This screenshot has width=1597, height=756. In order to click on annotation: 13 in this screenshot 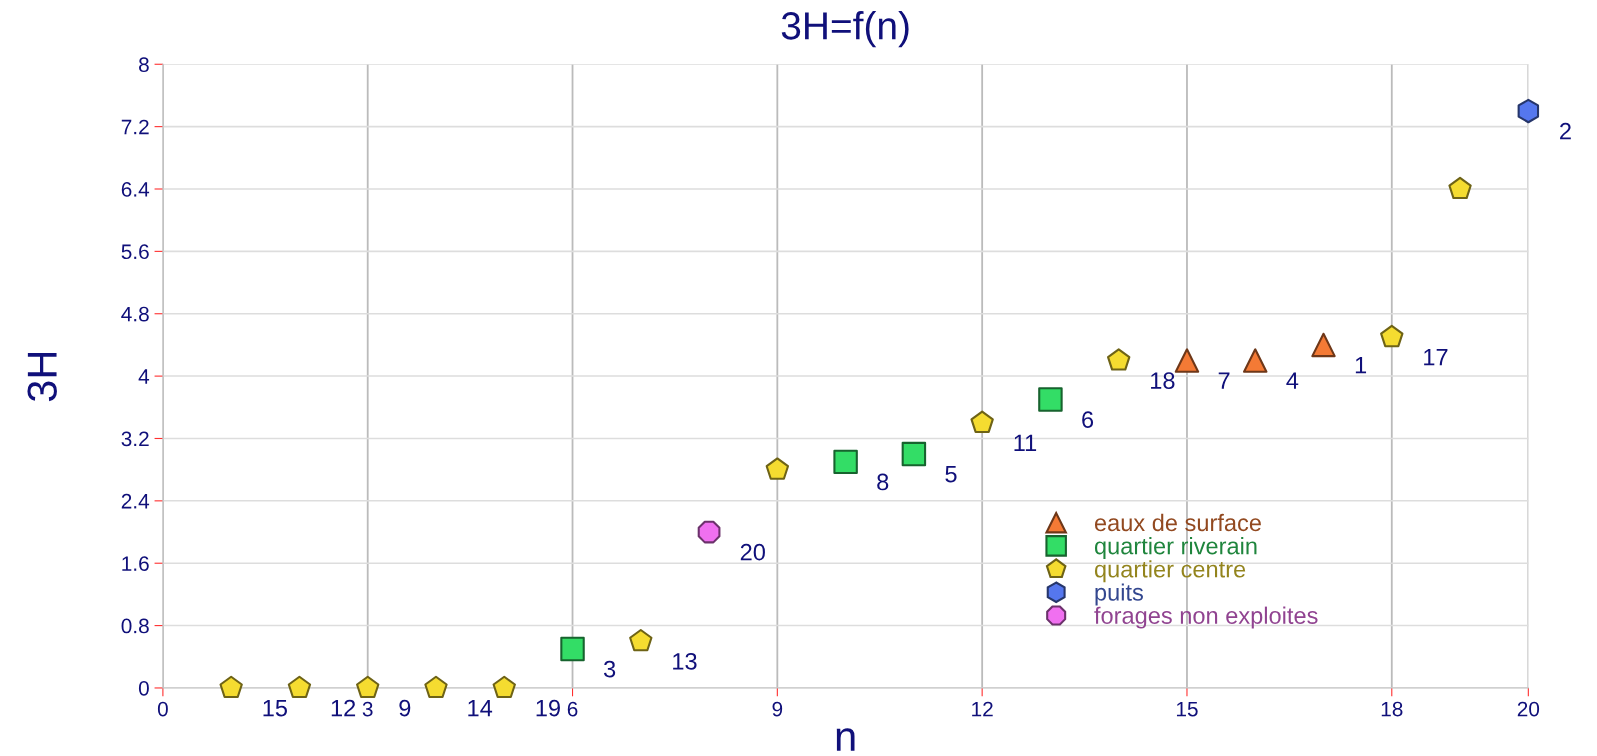, I will do `click(685, 661)`.